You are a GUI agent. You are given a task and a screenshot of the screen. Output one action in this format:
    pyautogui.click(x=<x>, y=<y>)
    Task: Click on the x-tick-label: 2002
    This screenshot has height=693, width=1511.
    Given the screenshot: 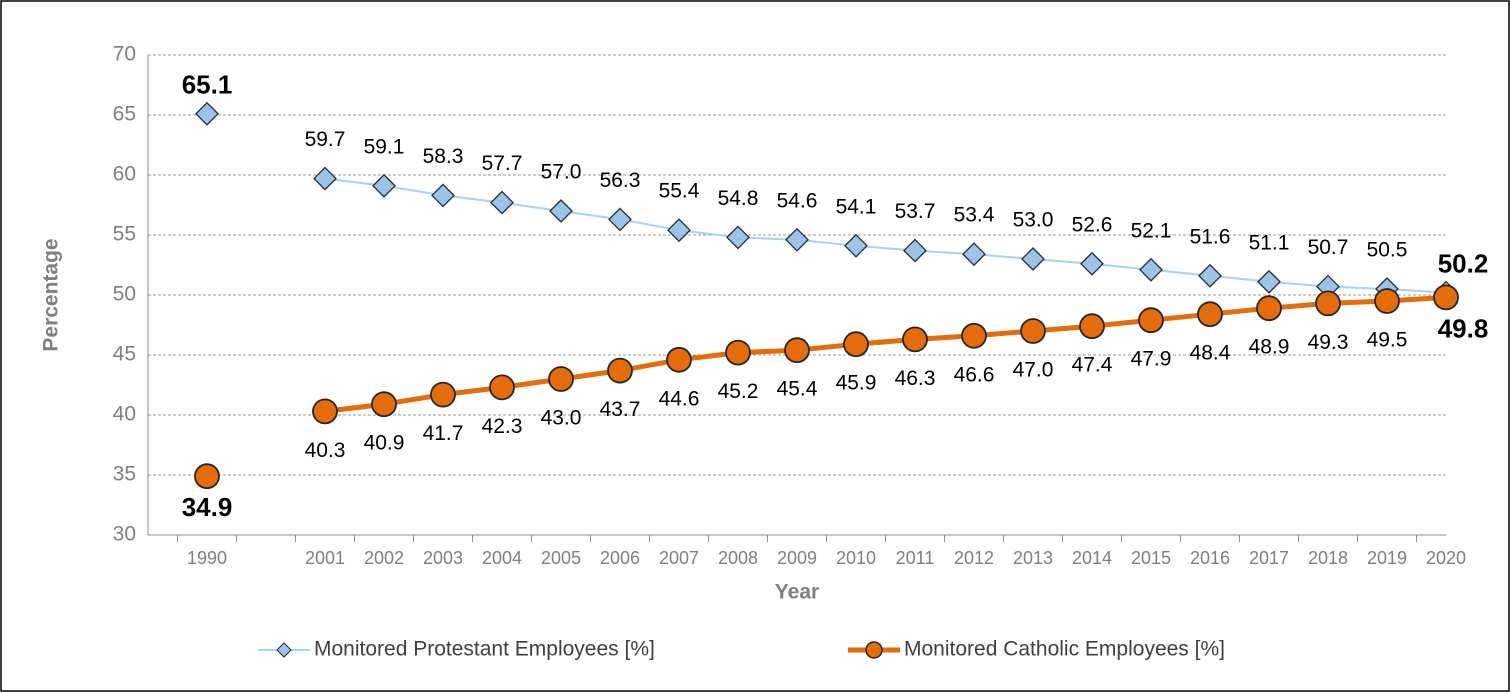 What is the action you would take?
    pyautogui.click(x=384, y=558)
    